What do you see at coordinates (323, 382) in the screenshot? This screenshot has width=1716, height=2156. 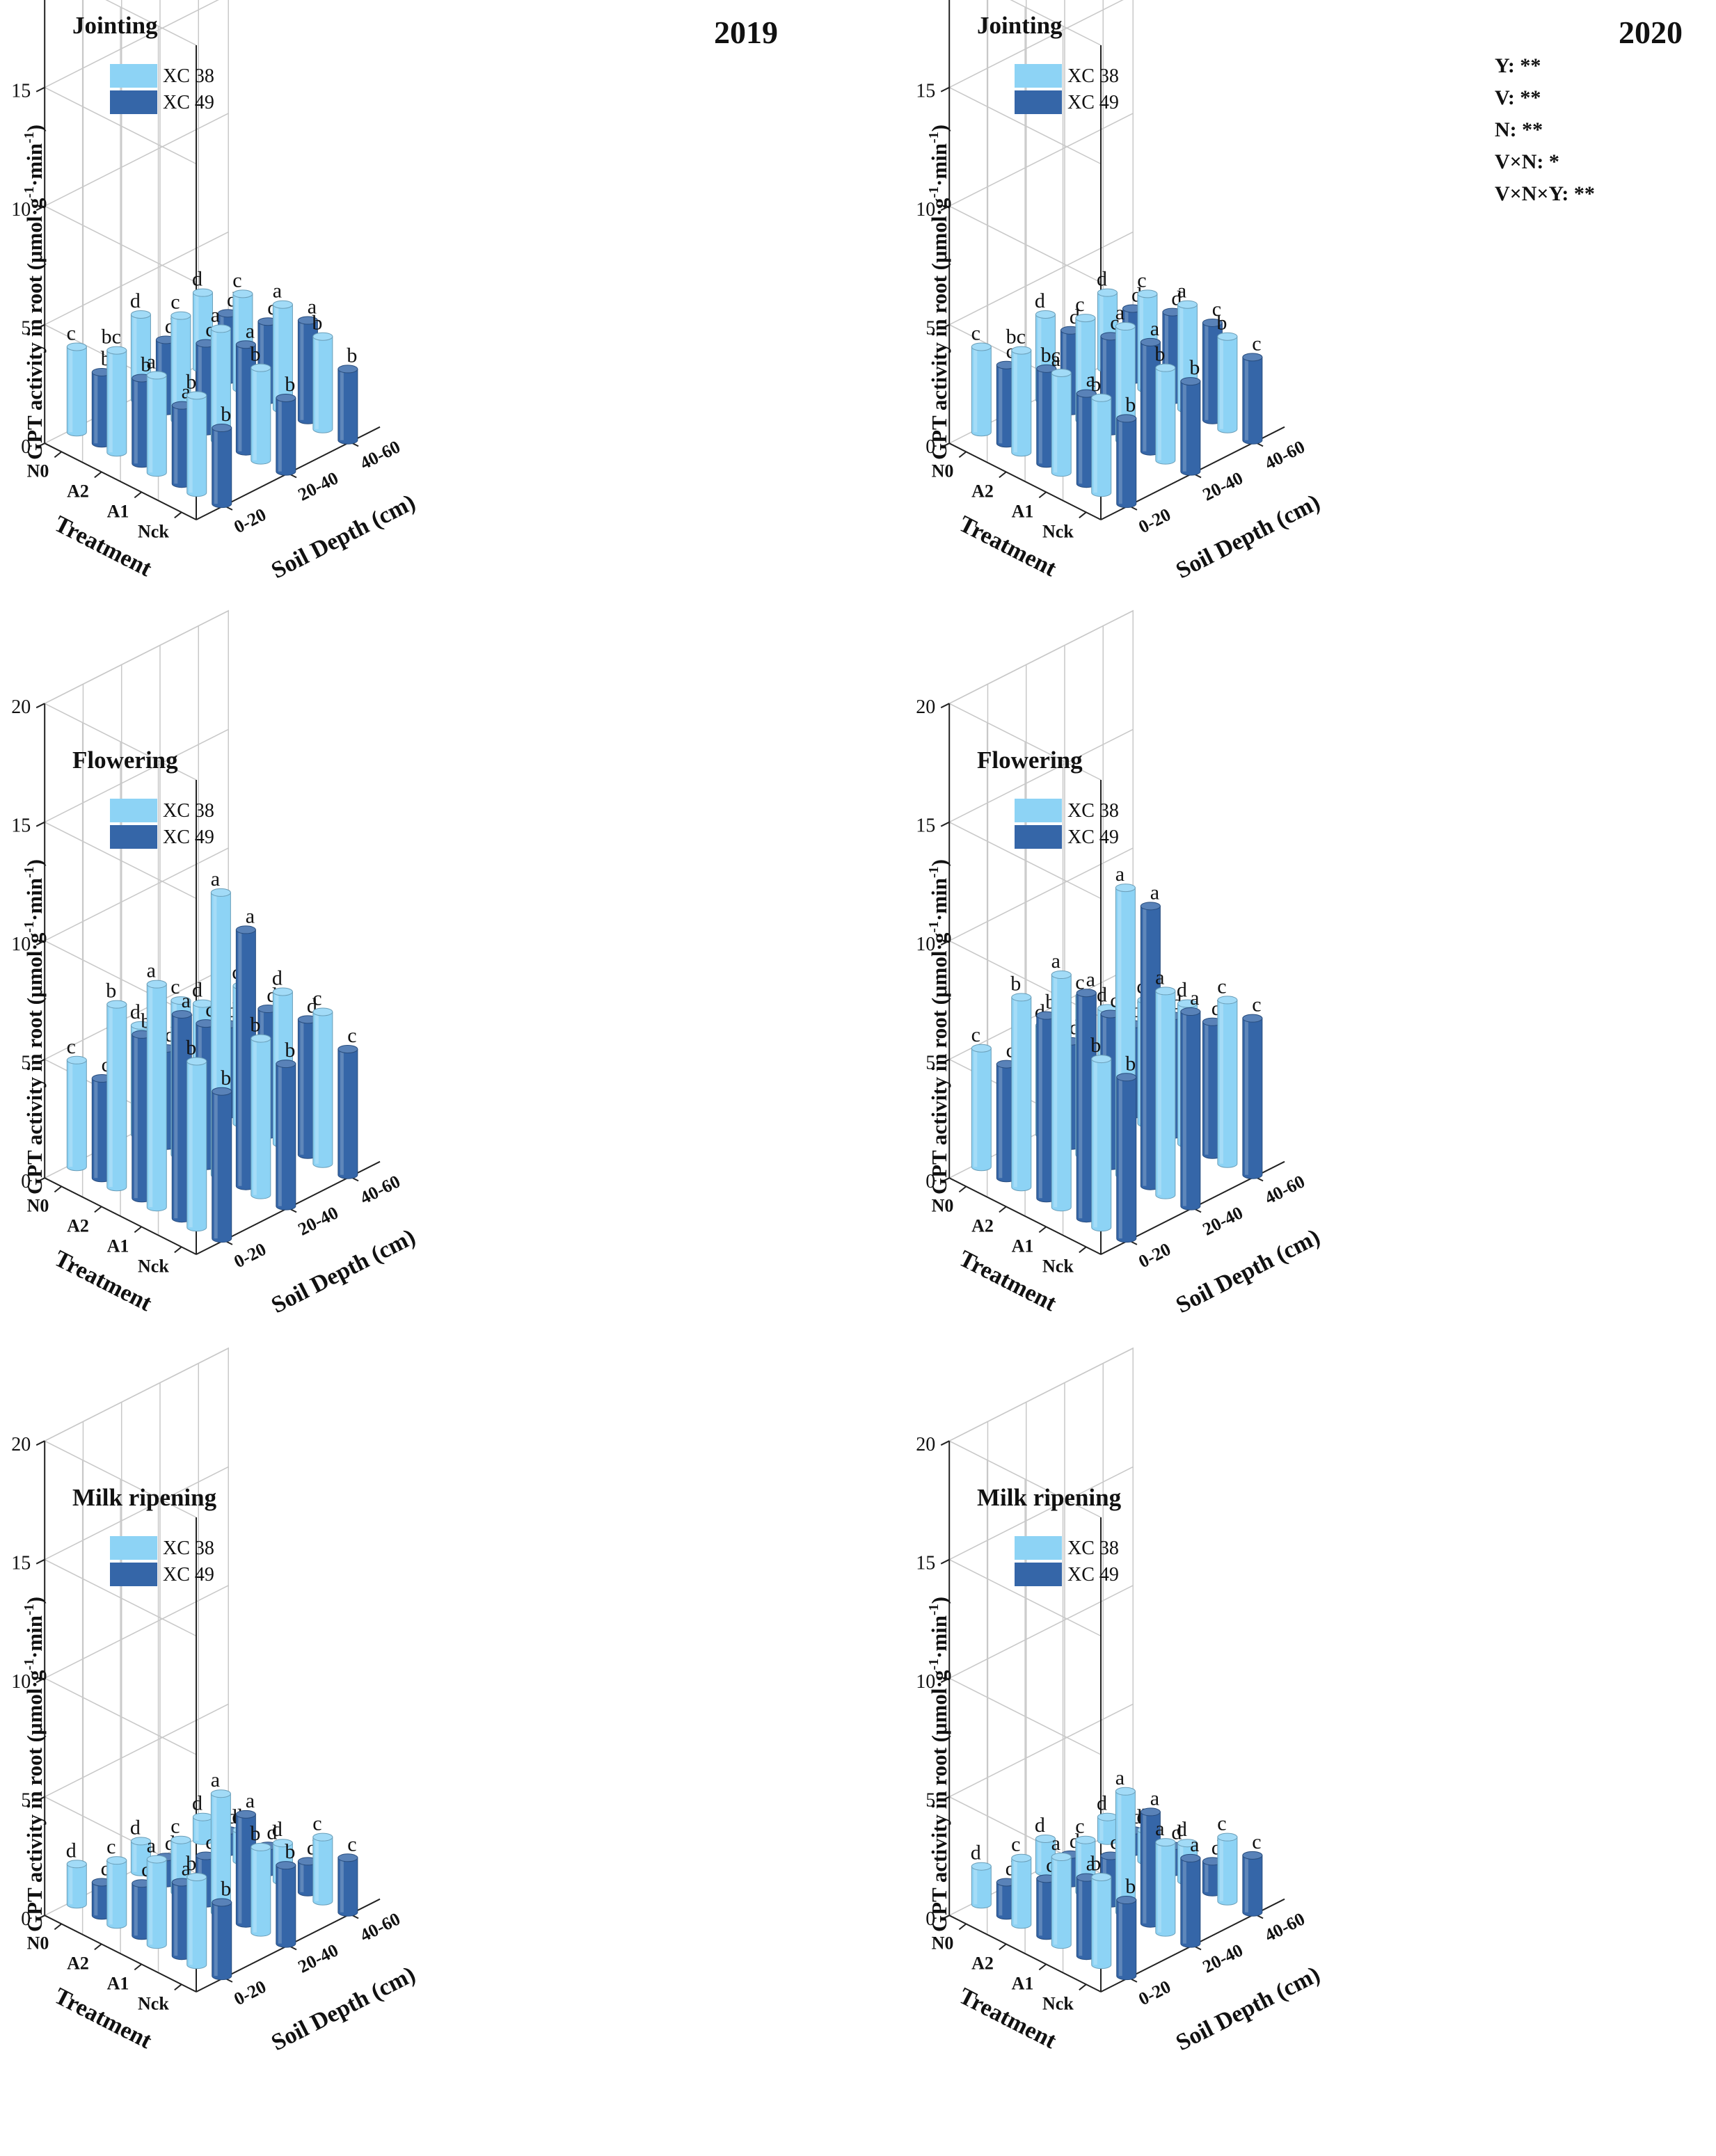 I see `bar-t0-d2-s0` at bounding box center [323, 382].